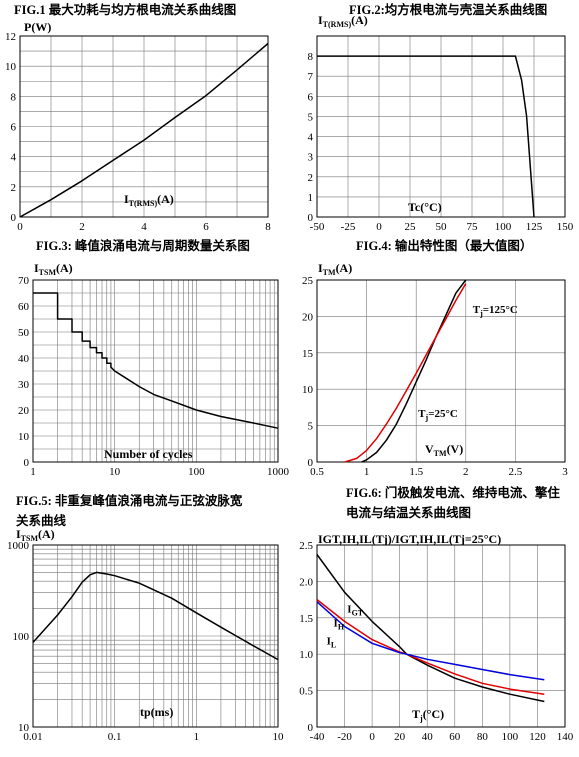 This screenshot has width=579, height=757. I want to click on x-axis-label: tp(ms), so click(156, 712).